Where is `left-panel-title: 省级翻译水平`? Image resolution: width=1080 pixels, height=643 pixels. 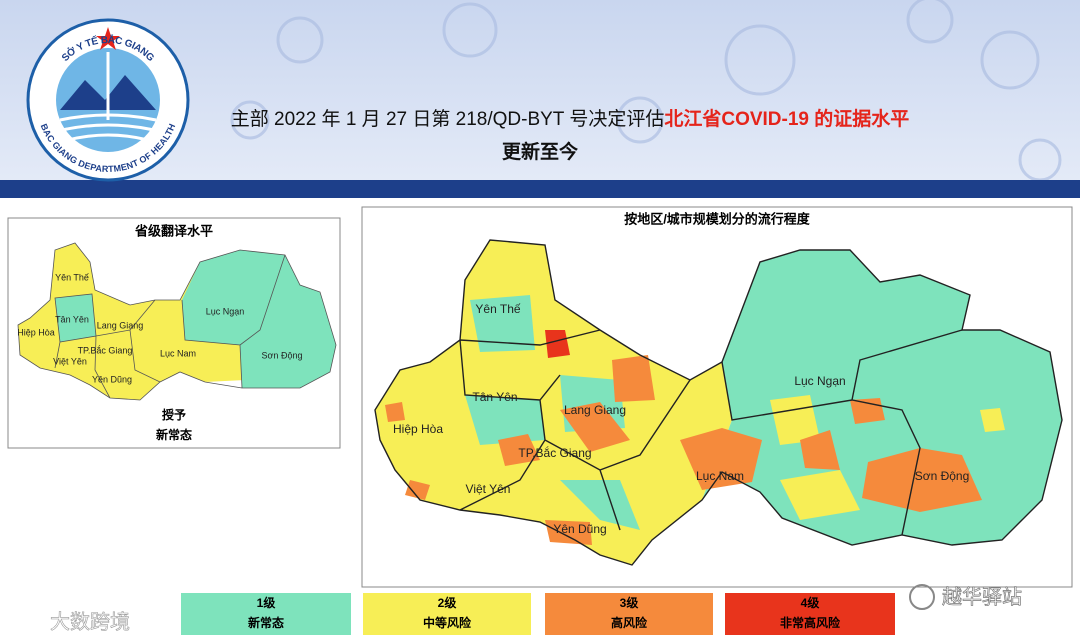 left-panel-title: 省级翻译水平 is located at coordinates (173, 230).